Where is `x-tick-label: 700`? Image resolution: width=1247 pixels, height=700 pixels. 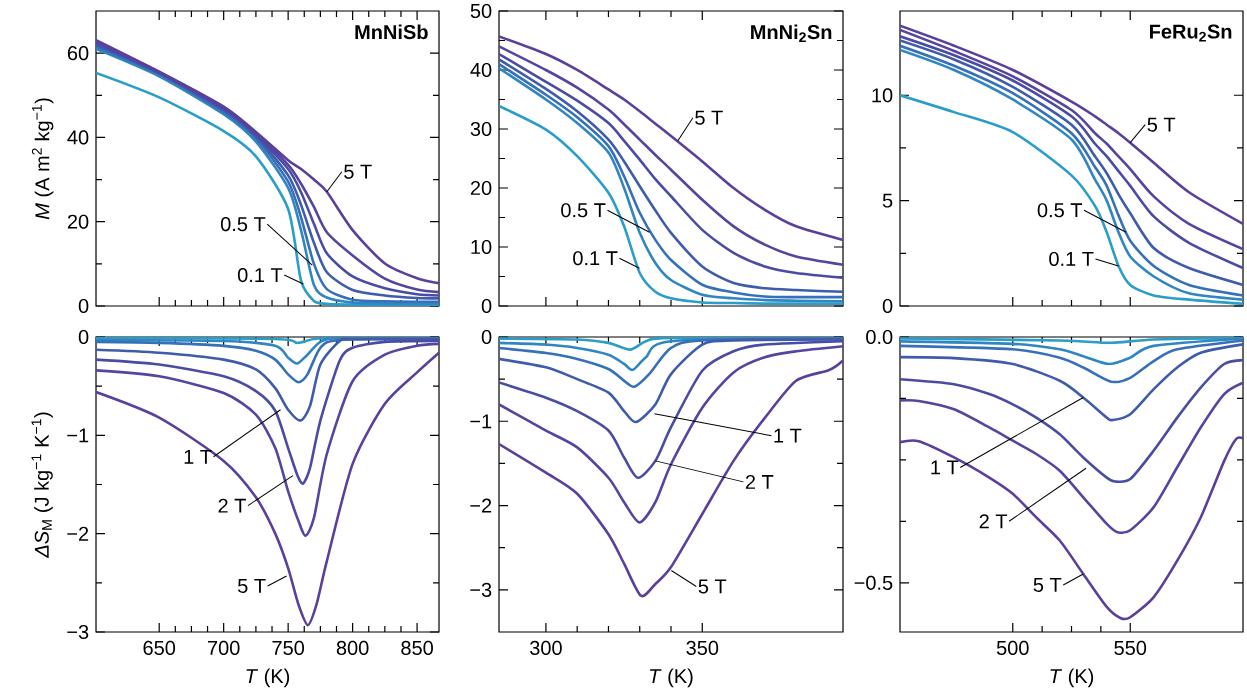
x-tick-label: 700 is located at coordinates (224, 647).